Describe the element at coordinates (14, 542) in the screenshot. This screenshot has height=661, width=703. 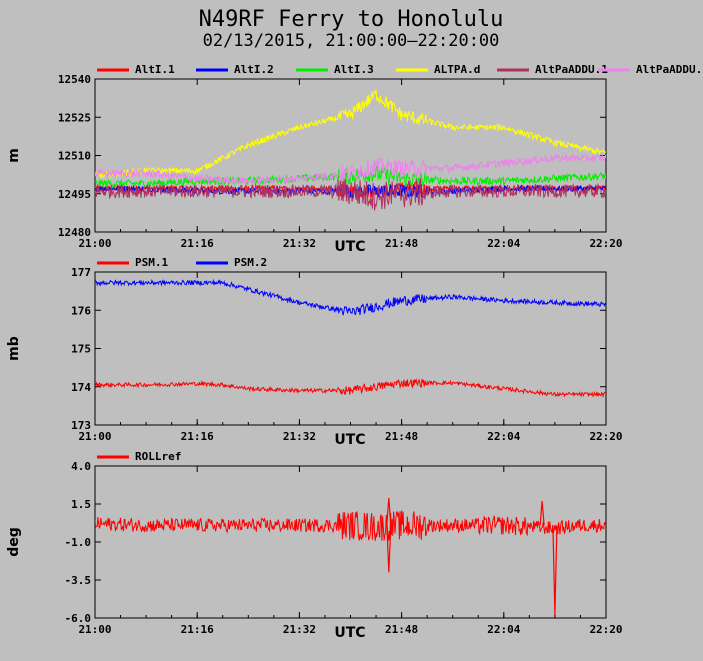
I see `y-axis-label: deg` at that location.